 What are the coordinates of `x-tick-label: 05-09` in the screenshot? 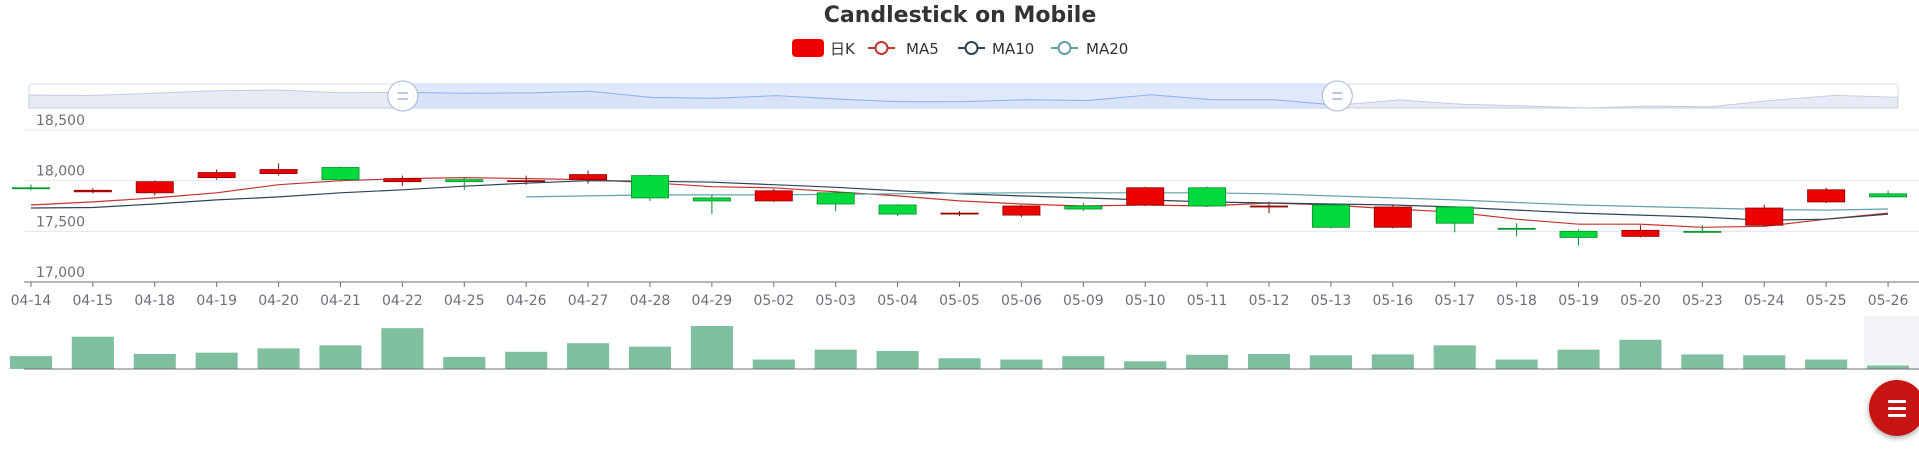 It's located at (1083, 301).